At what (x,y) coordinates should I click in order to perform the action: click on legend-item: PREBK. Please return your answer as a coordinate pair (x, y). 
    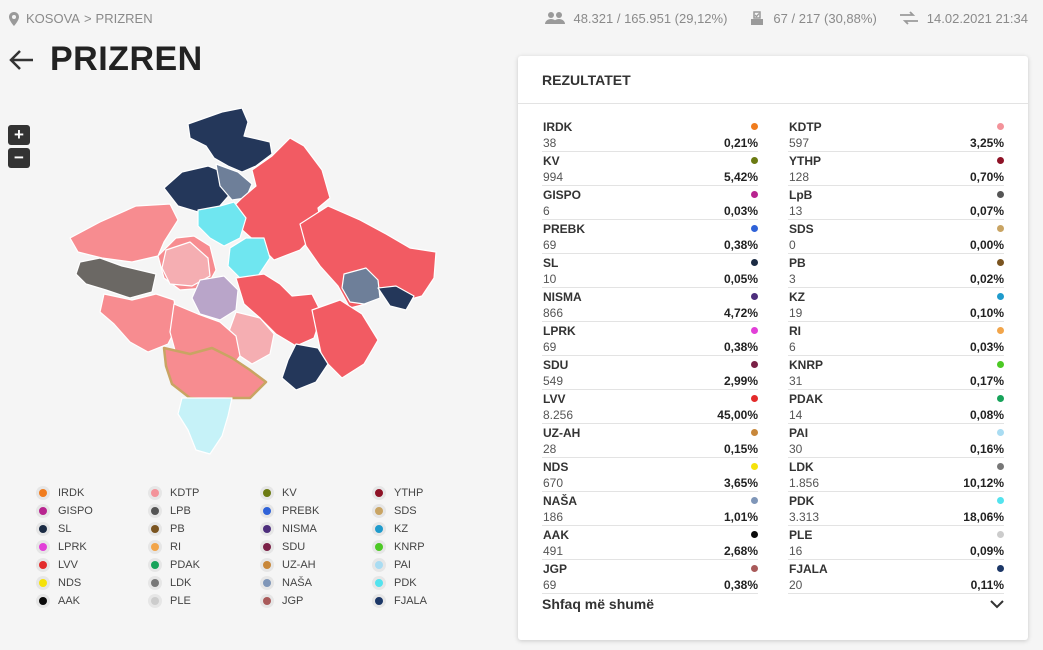
    Looking at the image, I should click on (316, 511).